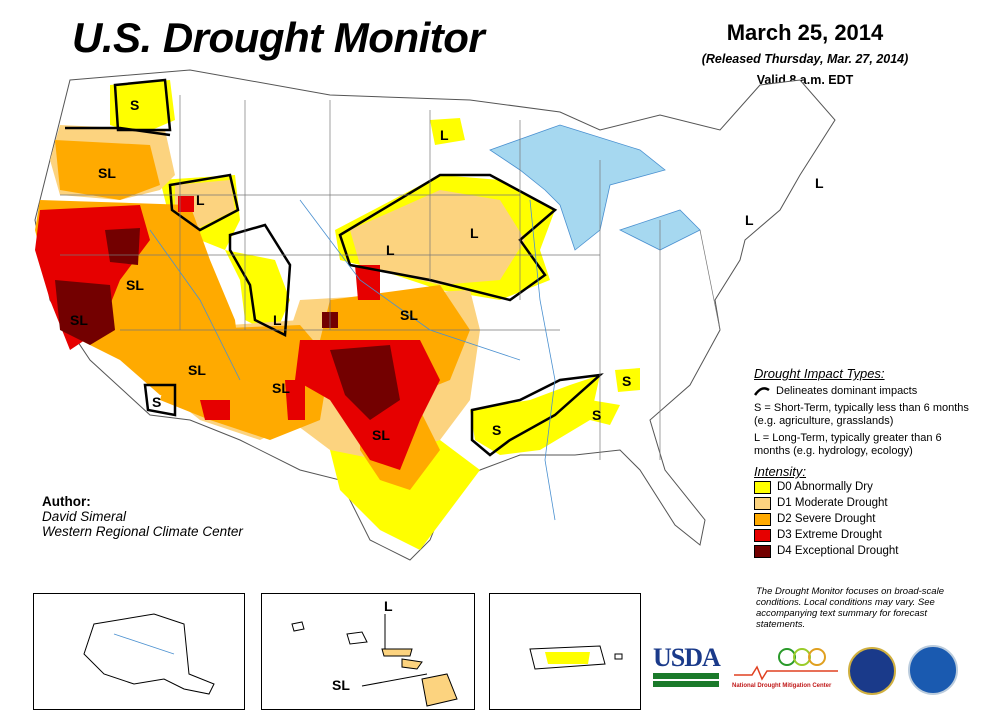 The height and width of the screenshot is (714, 983). What do you see at coordinates (762, 391) in the screenshot?
I see `impact-line-icon` at bounding box center [762, 391].